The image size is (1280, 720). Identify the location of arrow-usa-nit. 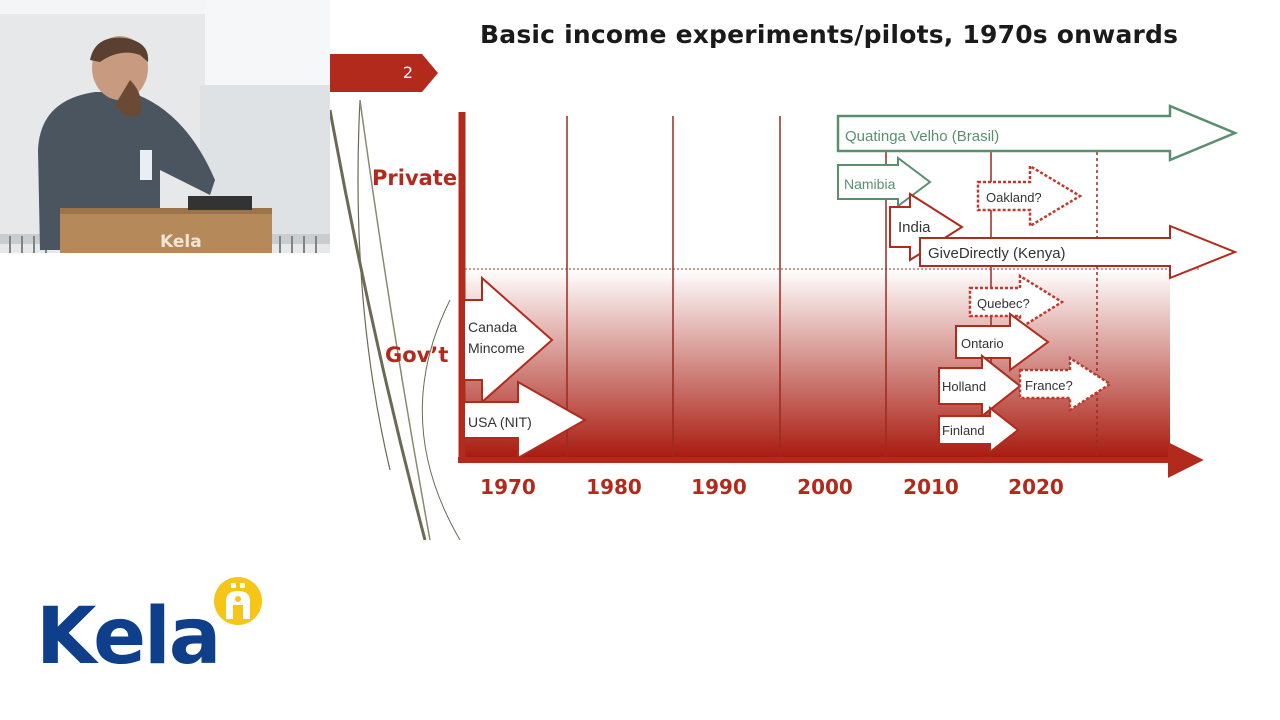
(525, 420).